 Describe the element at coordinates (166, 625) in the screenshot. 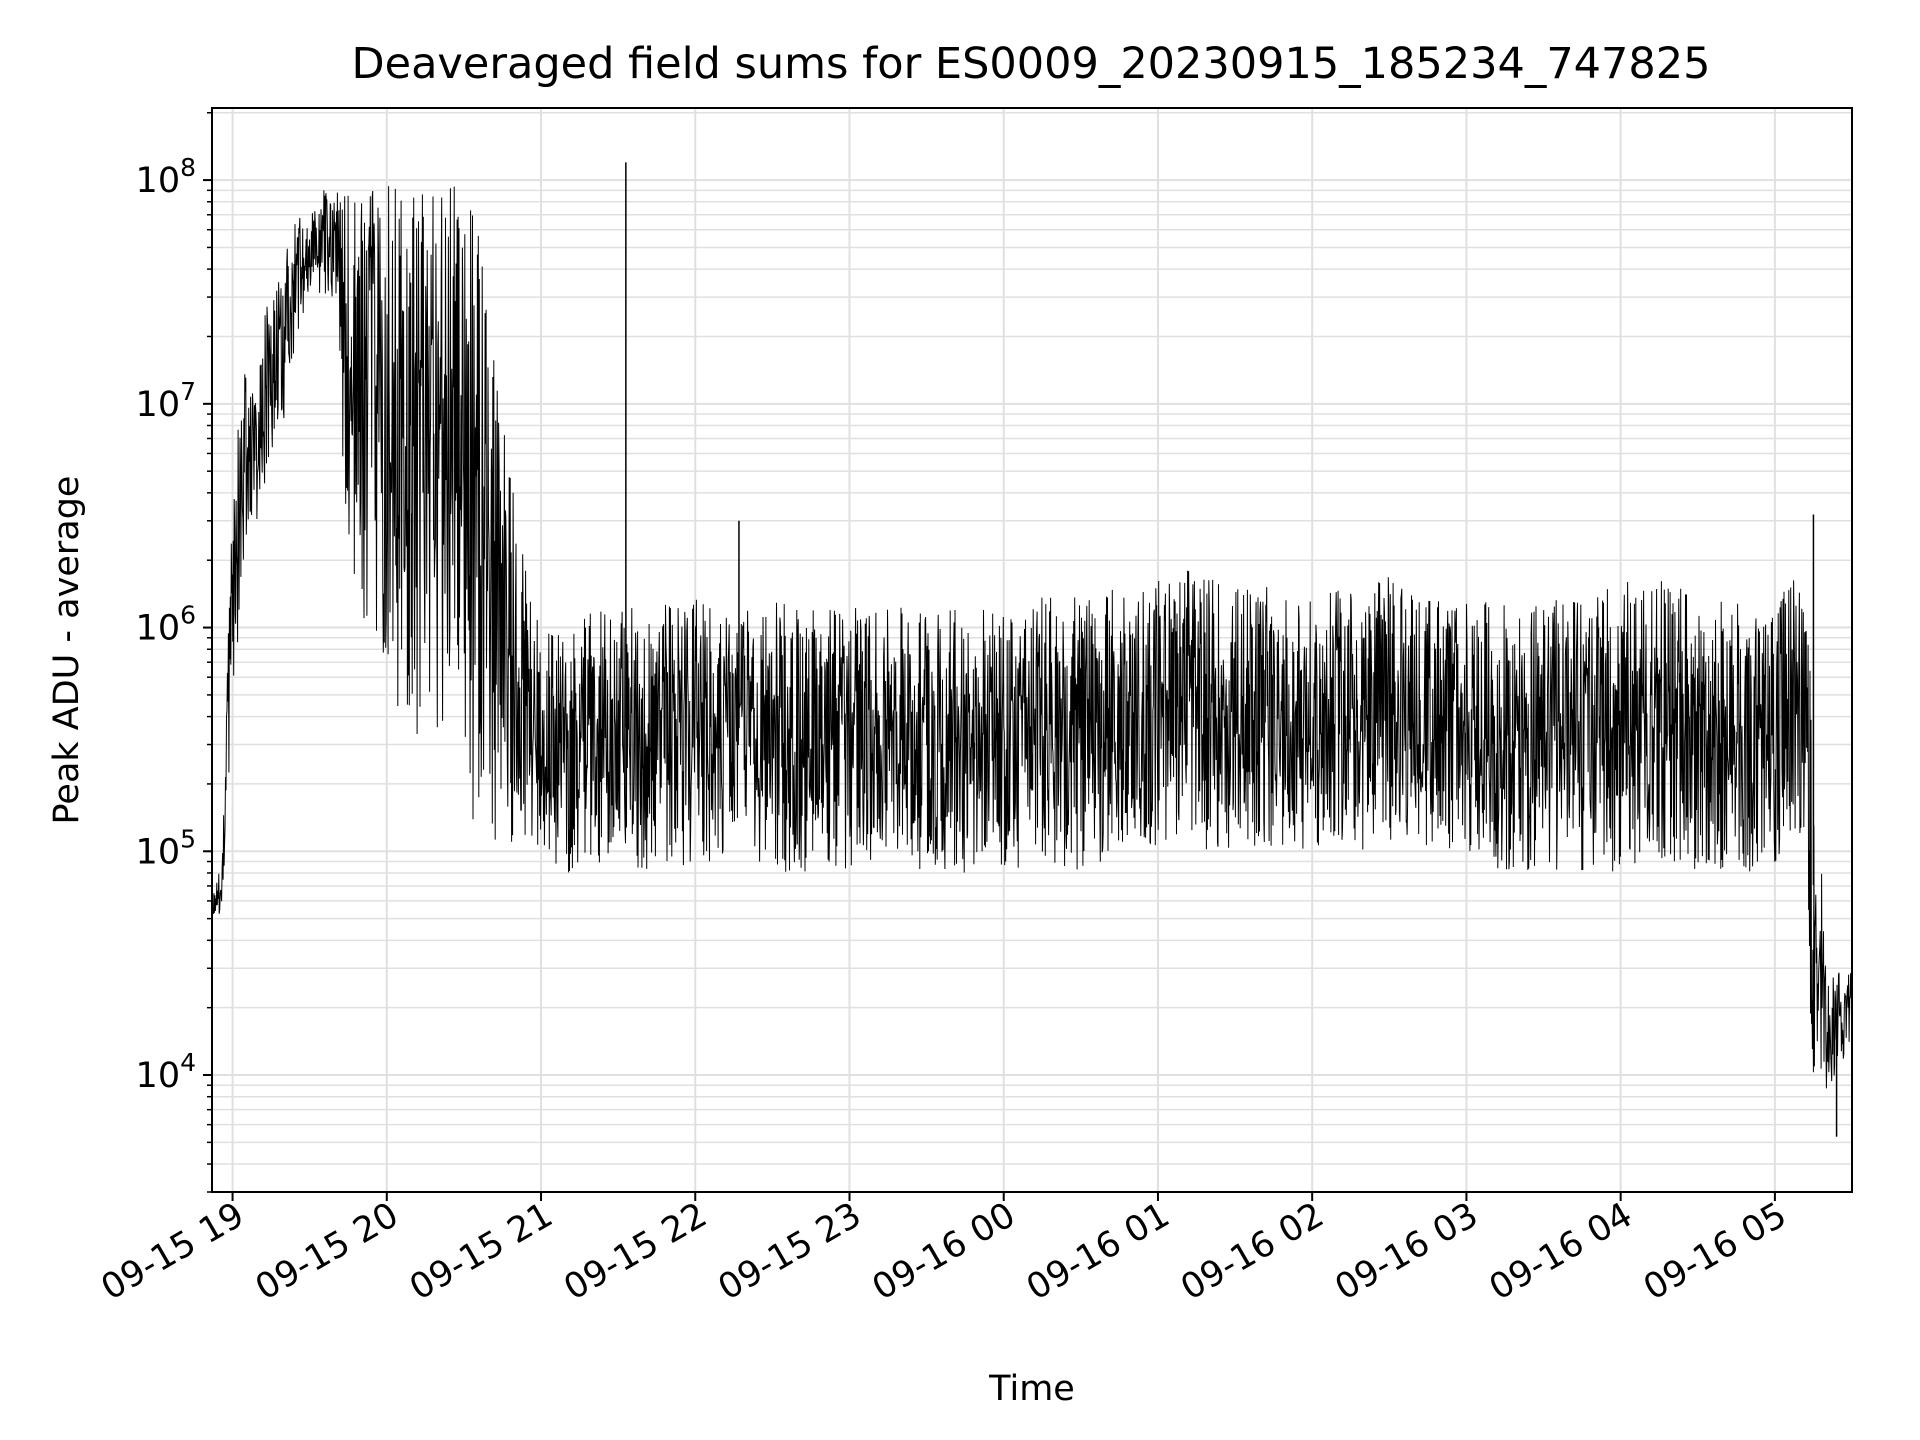

I see `y-tick-label: 10⁶` at that location.